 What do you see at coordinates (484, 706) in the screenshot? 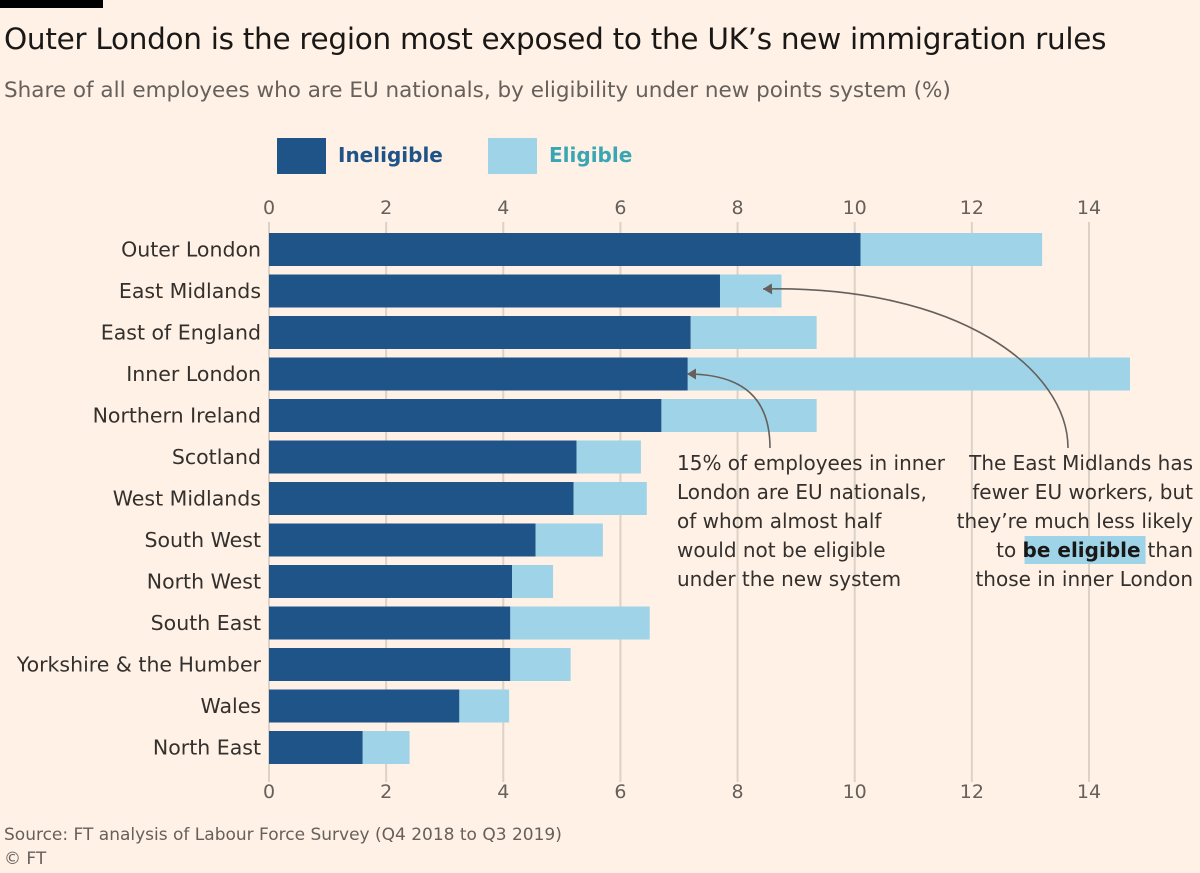
I see `bar-wales-eligible` at bounding box center [484, 706].